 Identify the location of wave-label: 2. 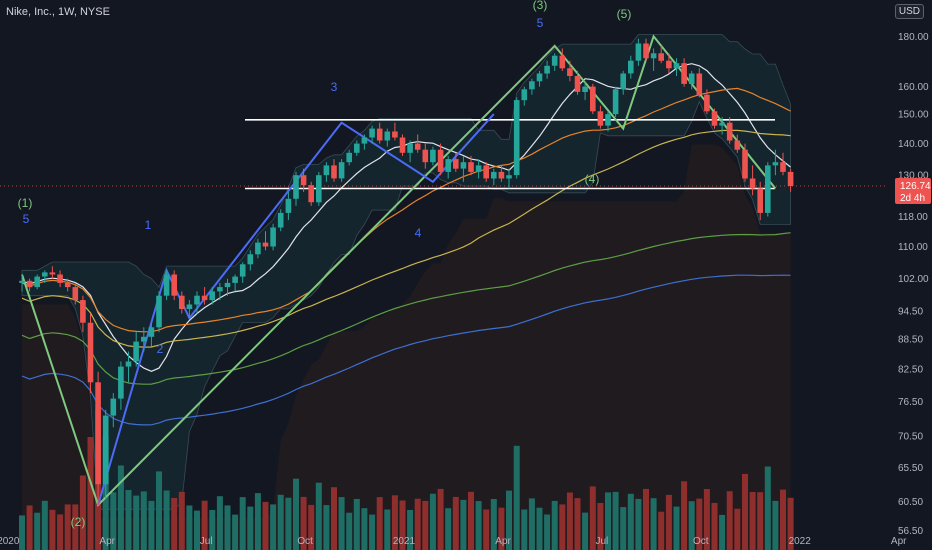
(160, 349).